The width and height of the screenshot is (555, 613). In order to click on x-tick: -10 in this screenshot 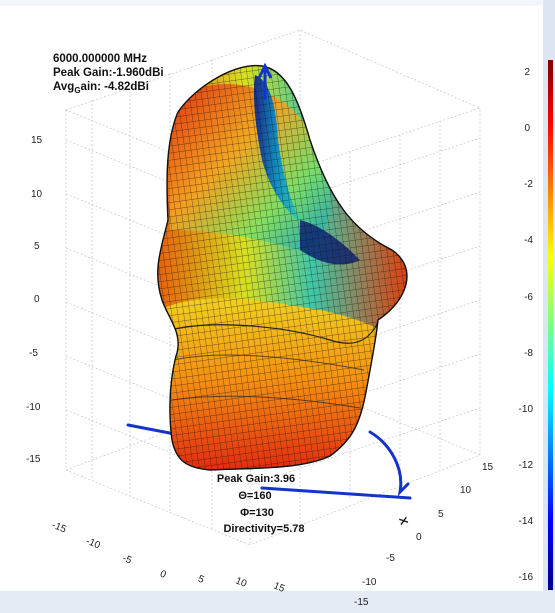, I will do `click(369, 582)`.